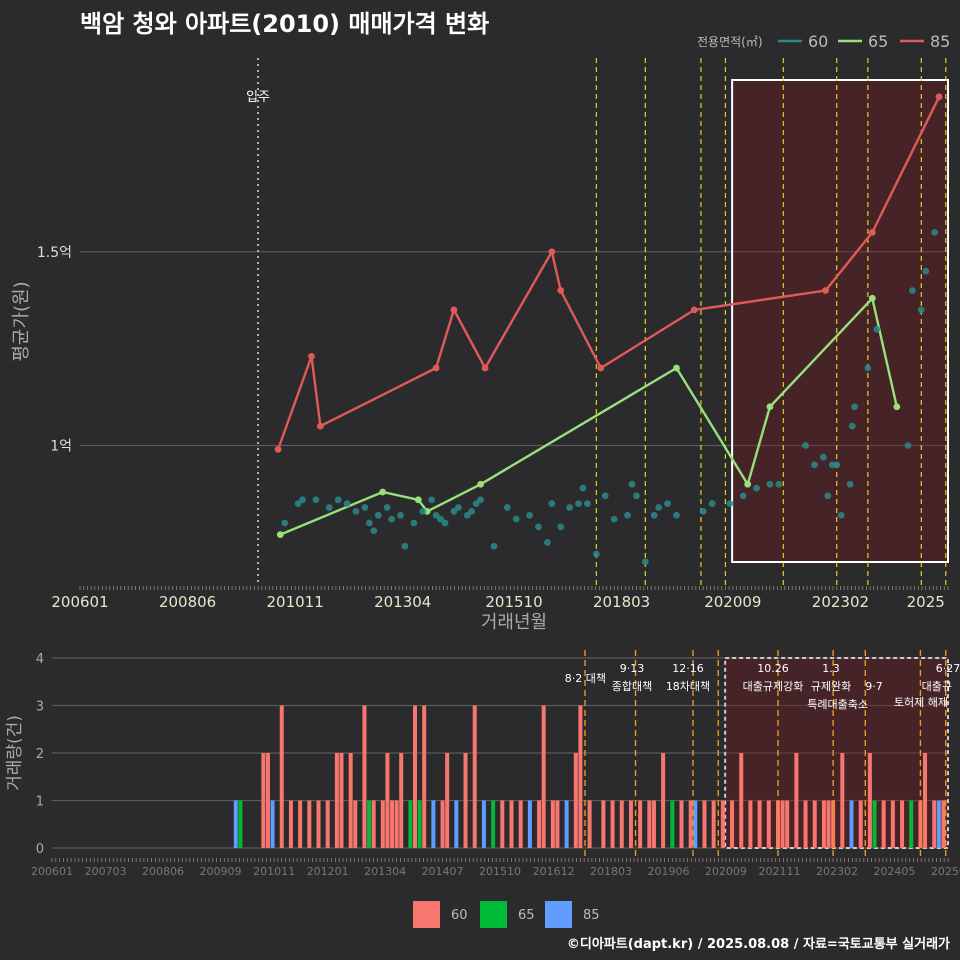  Describe the element at coordinates (15, 753) in the screenshot. I see `bar-y-axis-label: 거래량(건)` at that location.